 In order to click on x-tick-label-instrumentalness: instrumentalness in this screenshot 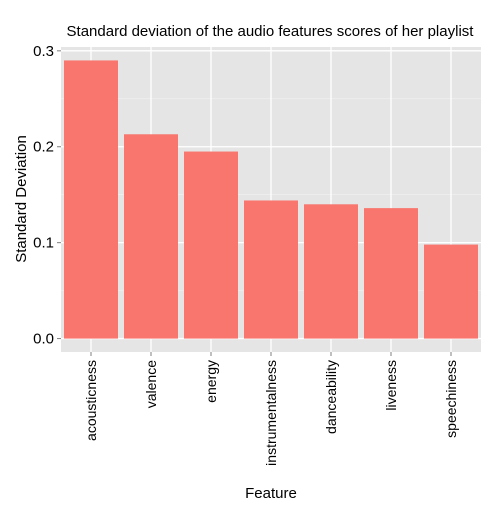, I will do `click(271, 413)`.